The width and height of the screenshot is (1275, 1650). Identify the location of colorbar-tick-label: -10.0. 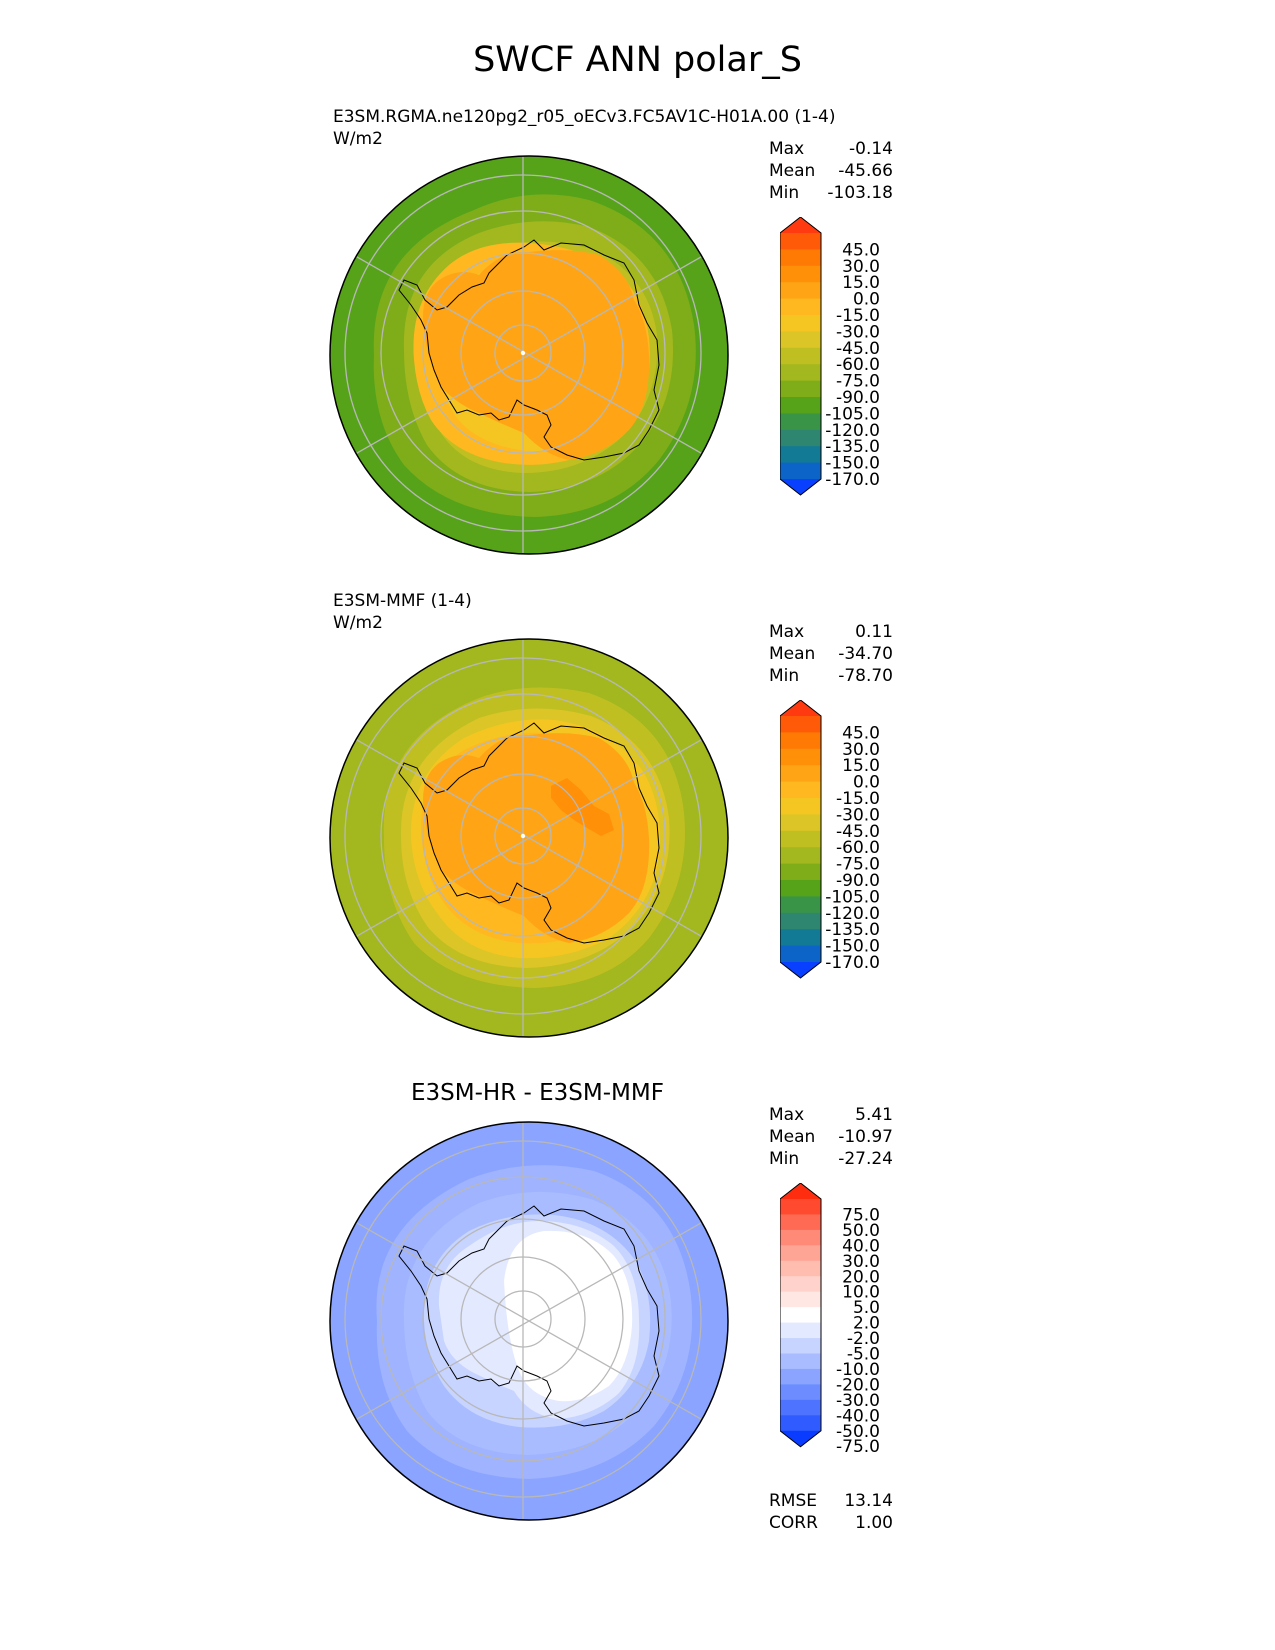
(858, 1370).